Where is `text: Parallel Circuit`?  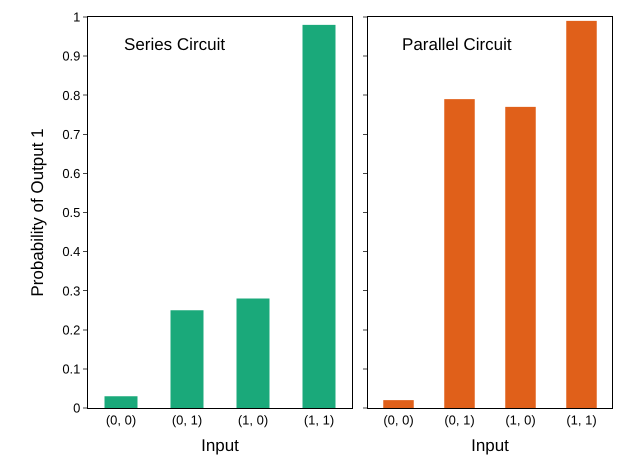
text: Parallel Circuit is located at coordinates (457, 44).